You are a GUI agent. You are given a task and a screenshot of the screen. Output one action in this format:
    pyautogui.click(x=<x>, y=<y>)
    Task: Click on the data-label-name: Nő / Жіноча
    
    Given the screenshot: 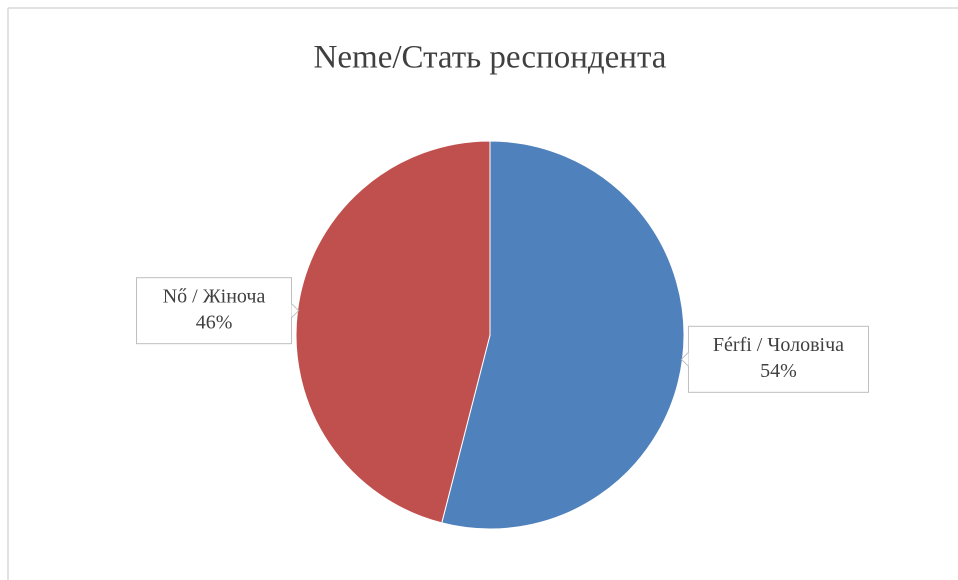 What is the action you would take?
    pyautogui.click(x=214, y=296)
    